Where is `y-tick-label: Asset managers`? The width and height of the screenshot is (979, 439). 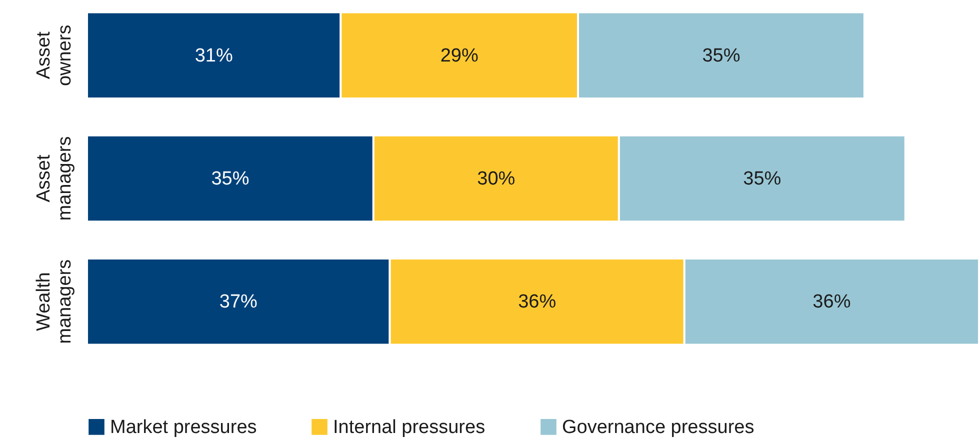 y-tick-label: Asset managers is located at coordinates (55, 178).